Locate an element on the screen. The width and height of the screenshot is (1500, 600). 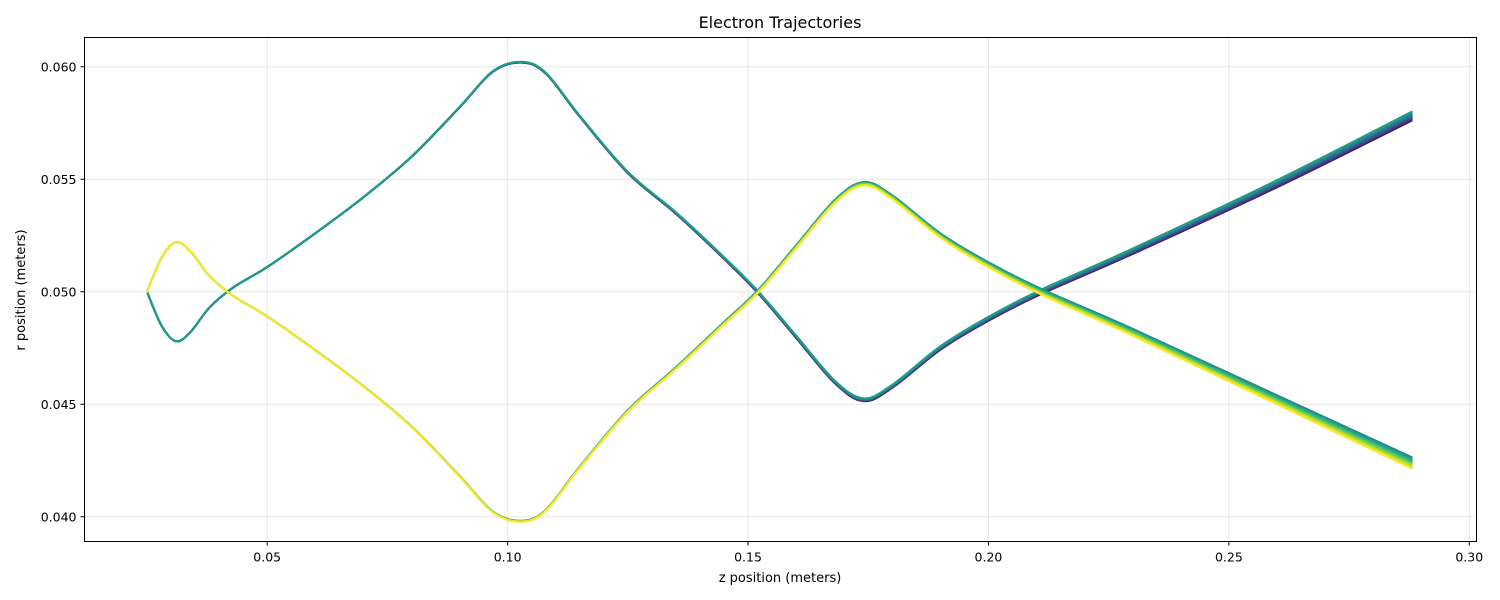
x-tick-label: 0.25 is located at coordinates (1229, 557).